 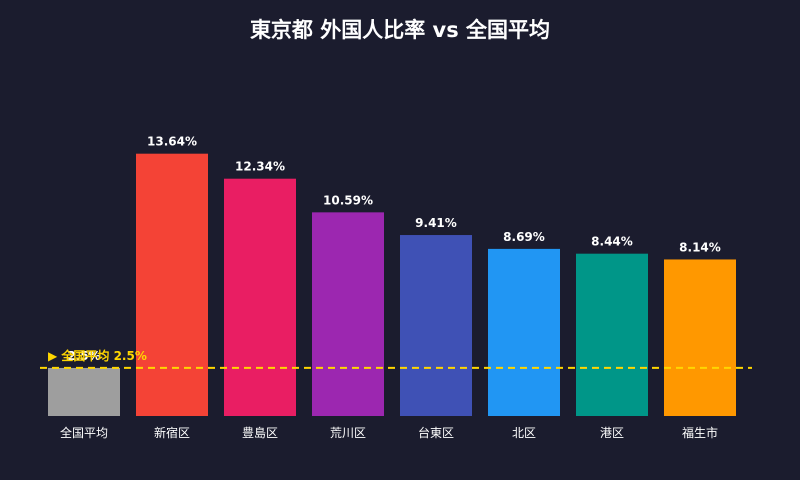 I want to click on category-label-0: 全国平均, so click(x=84, y=432).